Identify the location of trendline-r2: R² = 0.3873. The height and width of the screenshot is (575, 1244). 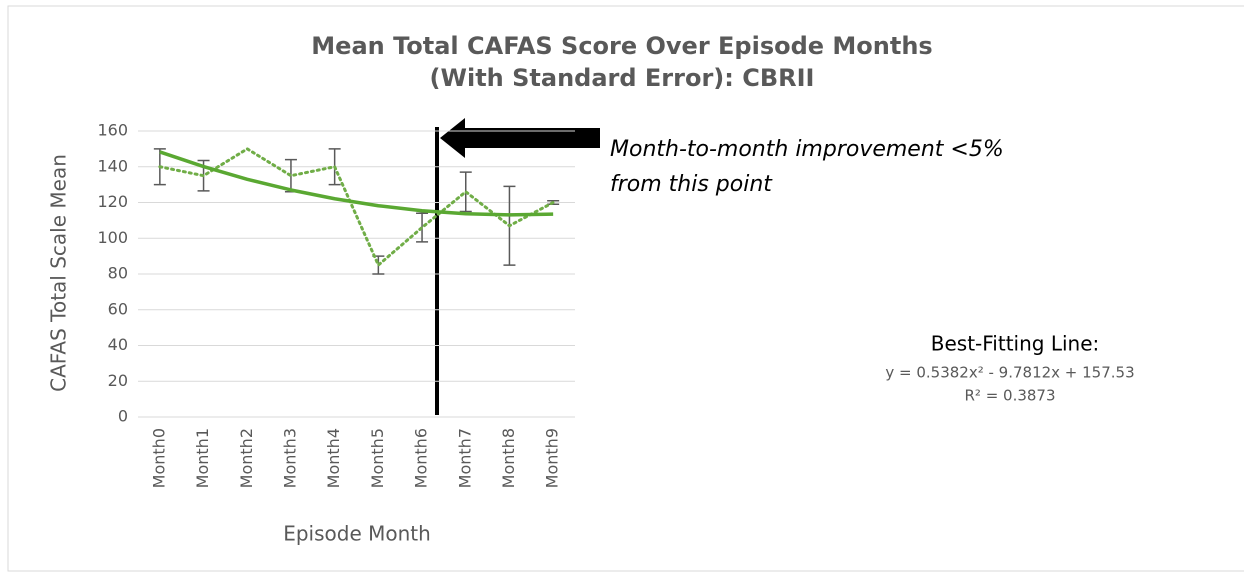
(1009, 396).